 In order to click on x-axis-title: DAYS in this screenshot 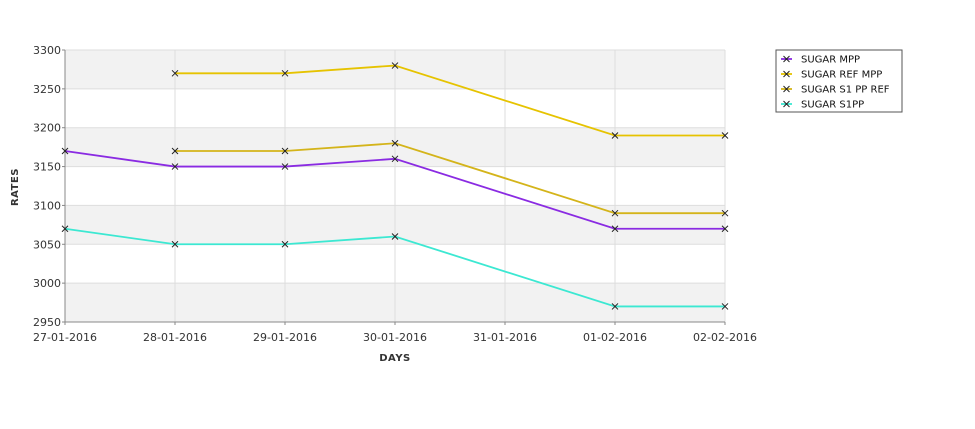, I will do `click(395, 358)`.